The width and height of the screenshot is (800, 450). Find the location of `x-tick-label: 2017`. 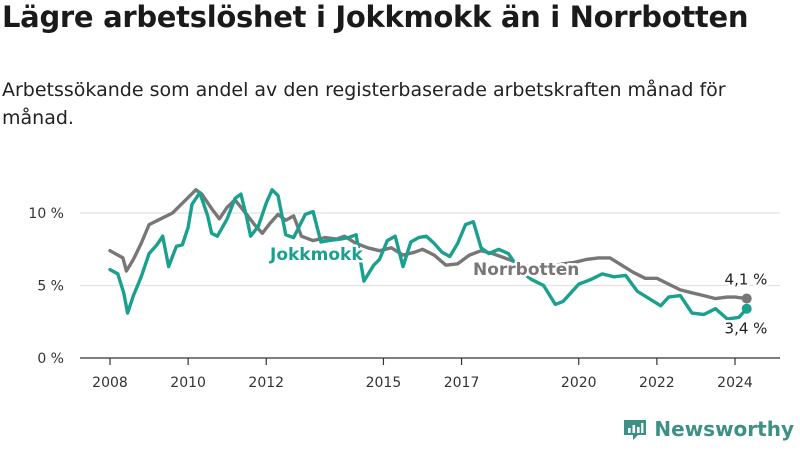

x-tick-label: 2017 is located at coordinates (462, 383).